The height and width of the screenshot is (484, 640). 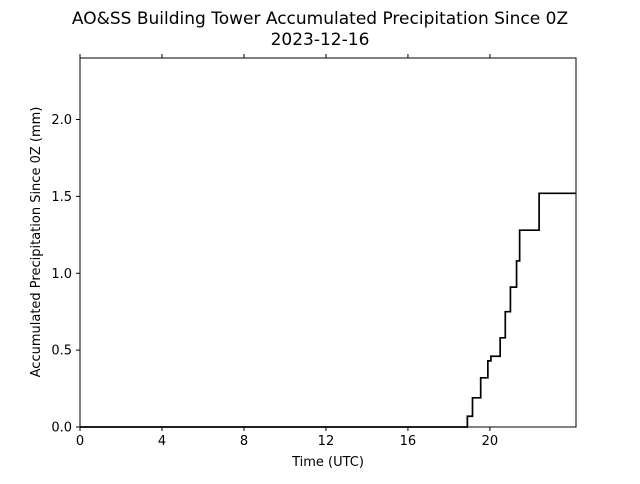 What do you see at coordinates (320, 40) in the screenshot?
I see `chart-subtitle: 2023-12-16` at bounding box center [320, 40].